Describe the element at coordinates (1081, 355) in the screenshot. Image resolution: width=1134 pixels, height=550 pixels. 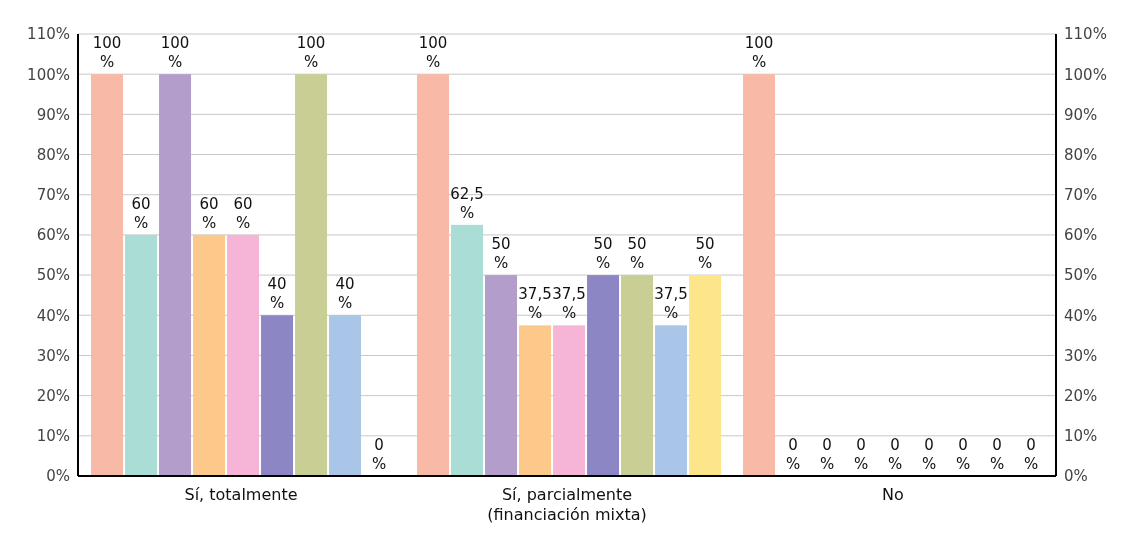
I see `y2-tick-label: 30%` at that location.